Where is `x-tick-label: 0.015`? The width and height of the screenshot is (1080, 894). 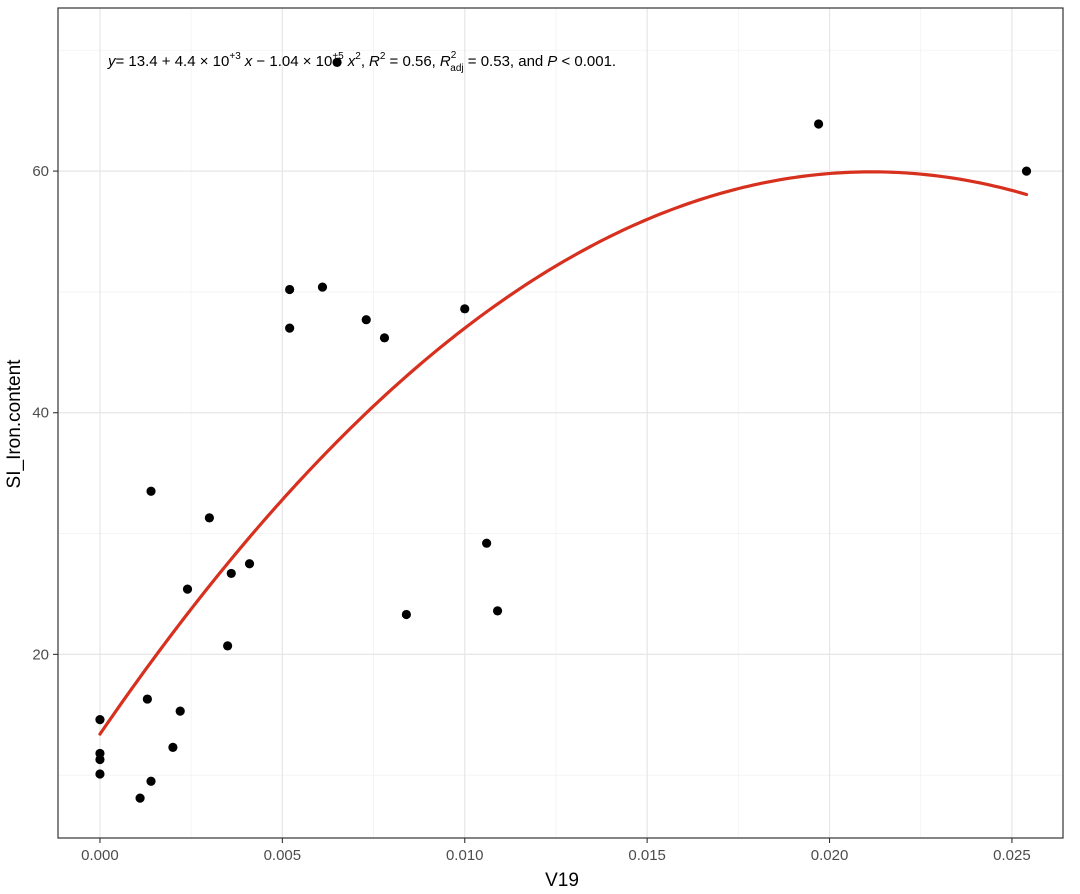 x-tick-label: 0.015 is located at coordinates (647, 855).